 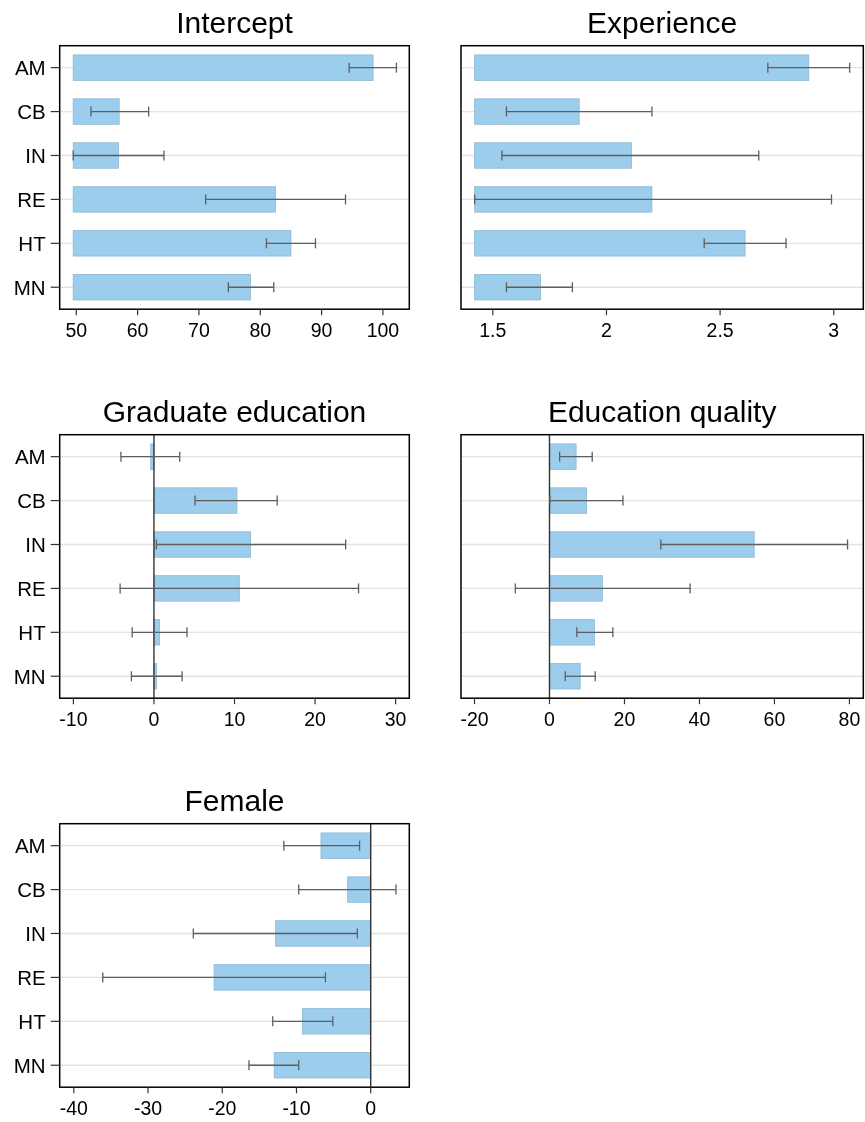 I want to click on chart-title: Experience, so click(x=662, y=22).